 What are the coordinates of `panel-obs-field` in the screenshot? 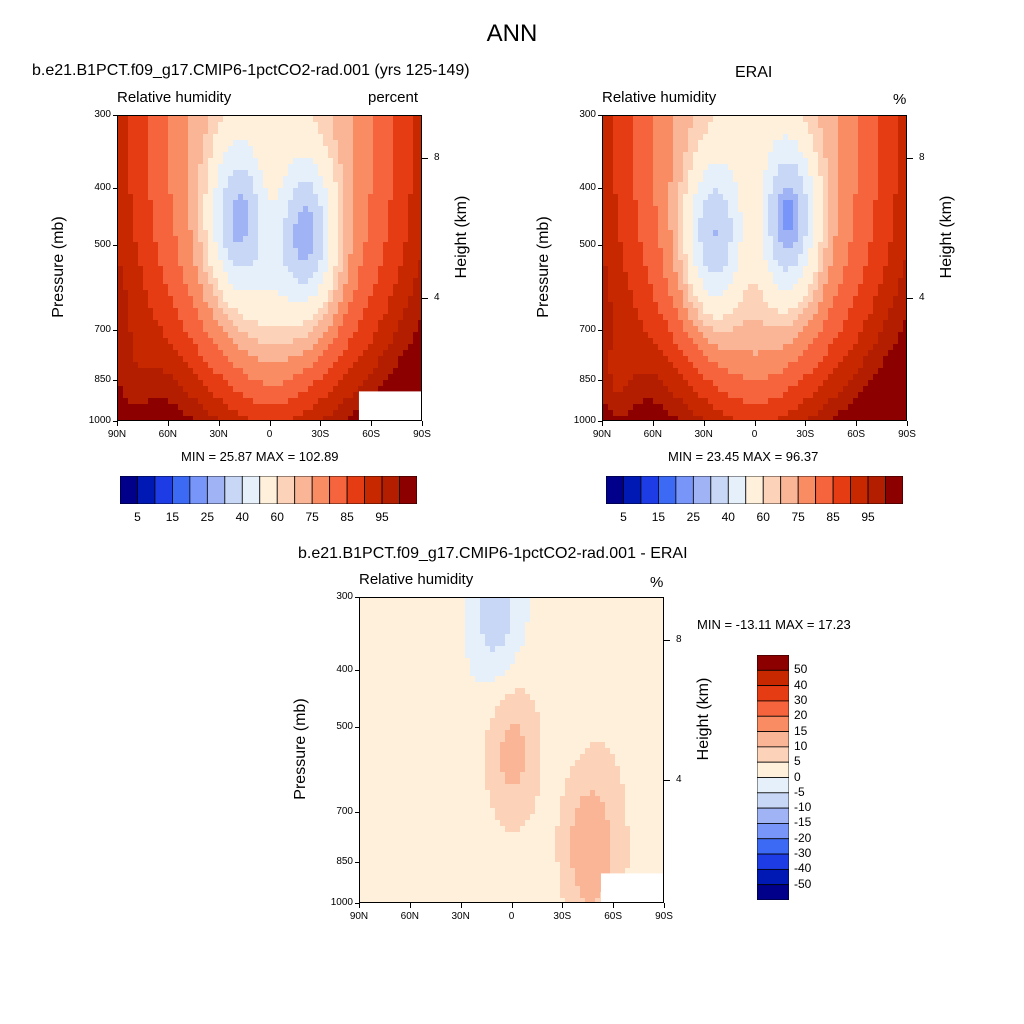 It's located at (754, 268).